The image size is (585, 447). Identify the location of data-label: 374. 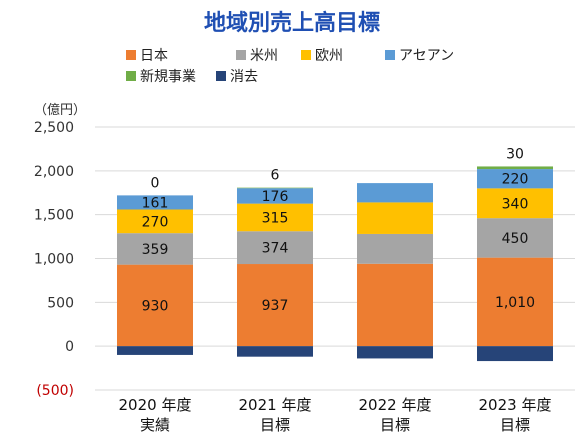
(275, 249).